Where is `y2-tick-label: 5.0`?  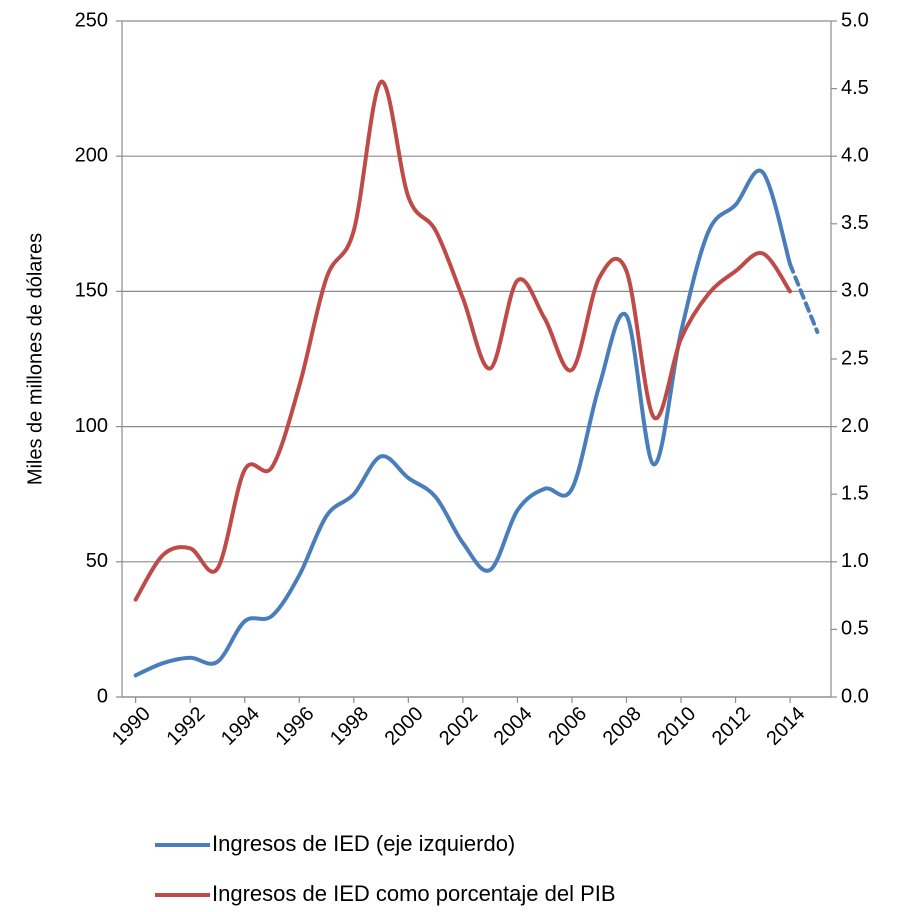
y2-tick-label: 5.0 is located at coordinates (855, 20).